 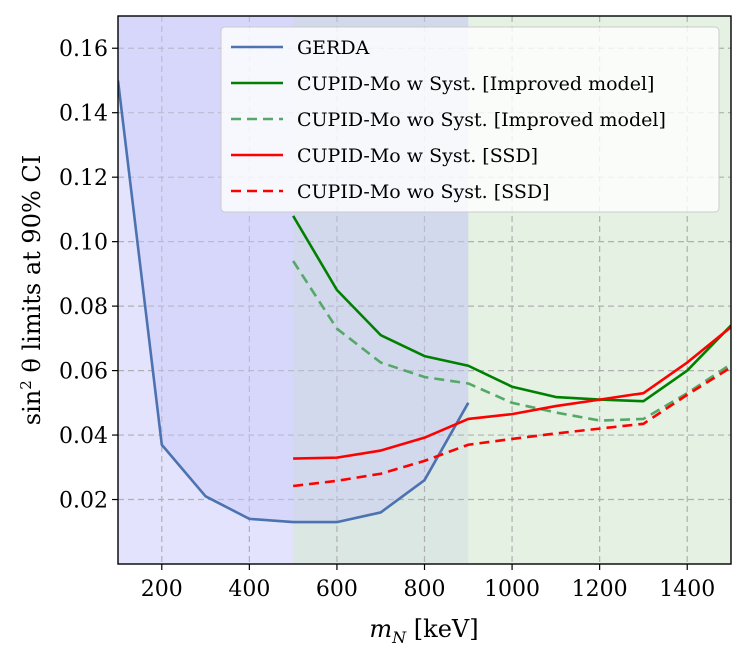 I want to click on x-tick-label: 400, so click(x=249, y=589).